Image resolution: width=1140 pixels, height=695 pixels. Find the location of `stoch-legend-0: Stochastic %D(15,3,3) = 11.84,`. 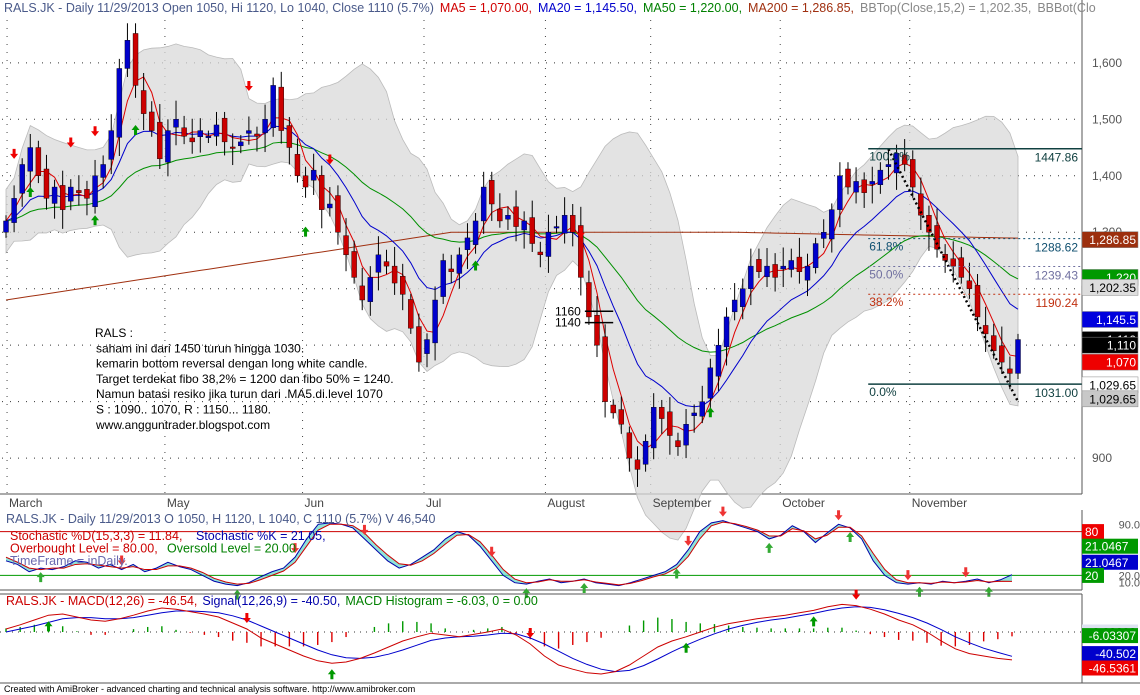

stoch-legend-0: Stochastic %D(15,3,3) = 11.84, is located at coordinates (96, 536).